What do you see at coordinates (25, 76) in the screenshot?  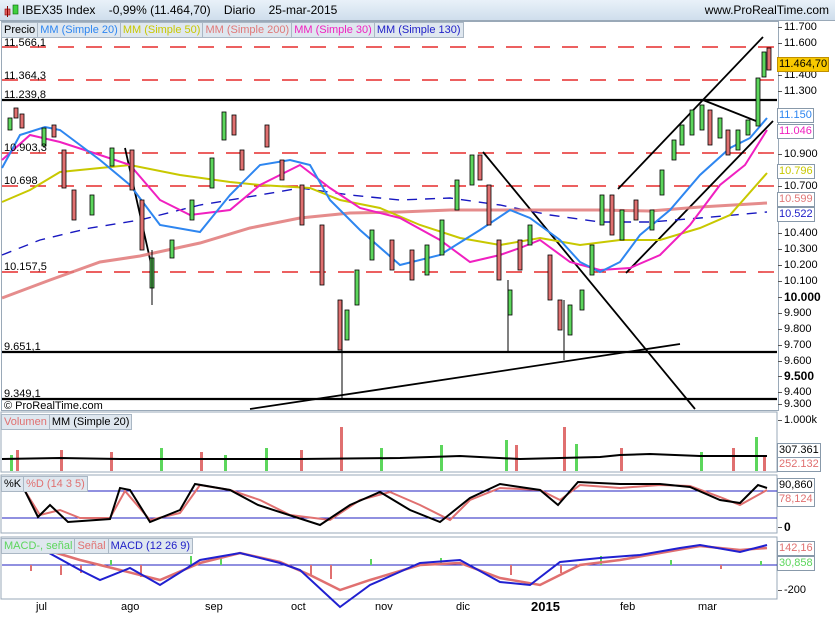 I see `level-label: 11.364,3` at bounding box center [25, 76].